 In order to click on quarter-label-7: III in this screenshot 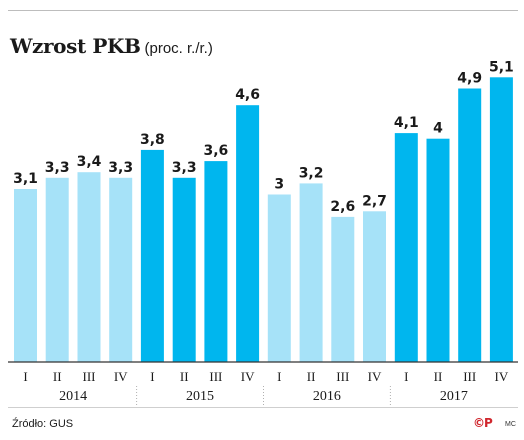, I will do `click(215, 376)`.